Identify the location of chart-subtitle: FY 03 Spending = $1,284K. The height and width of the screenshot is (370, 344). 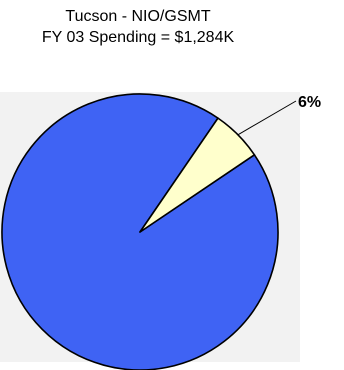
(138, 37).